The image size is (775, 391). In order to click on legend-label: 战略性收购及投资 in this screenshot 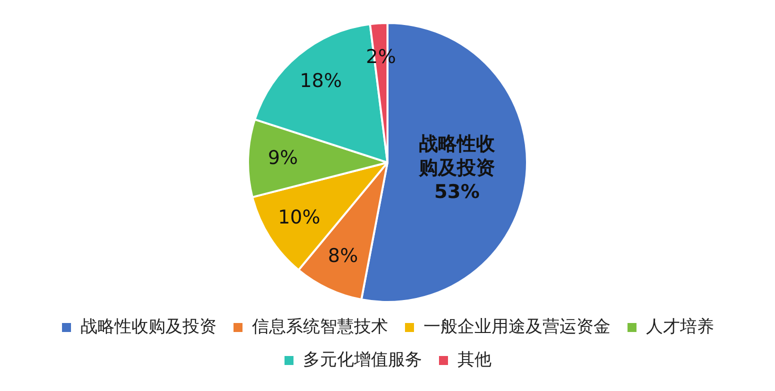, I will do `click(148, 326)`.